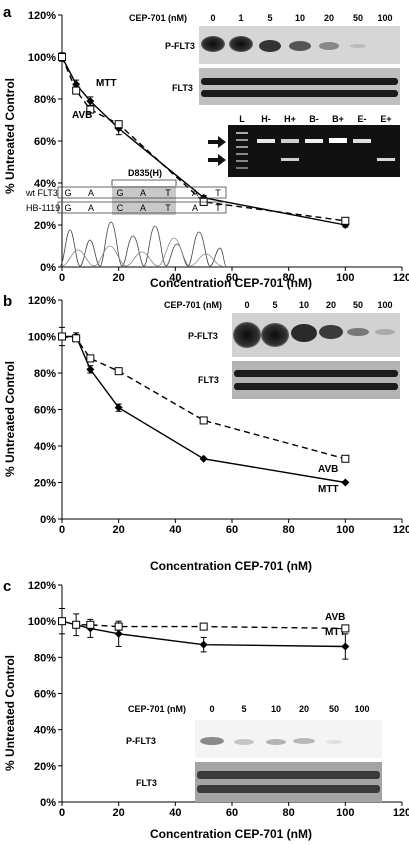 This screenshot has width=409, height=845. What do you see at coordinates (146, 783) in the screenshot?
I see `flt3-label-c: FLT3` at bounding box center [146, 783].